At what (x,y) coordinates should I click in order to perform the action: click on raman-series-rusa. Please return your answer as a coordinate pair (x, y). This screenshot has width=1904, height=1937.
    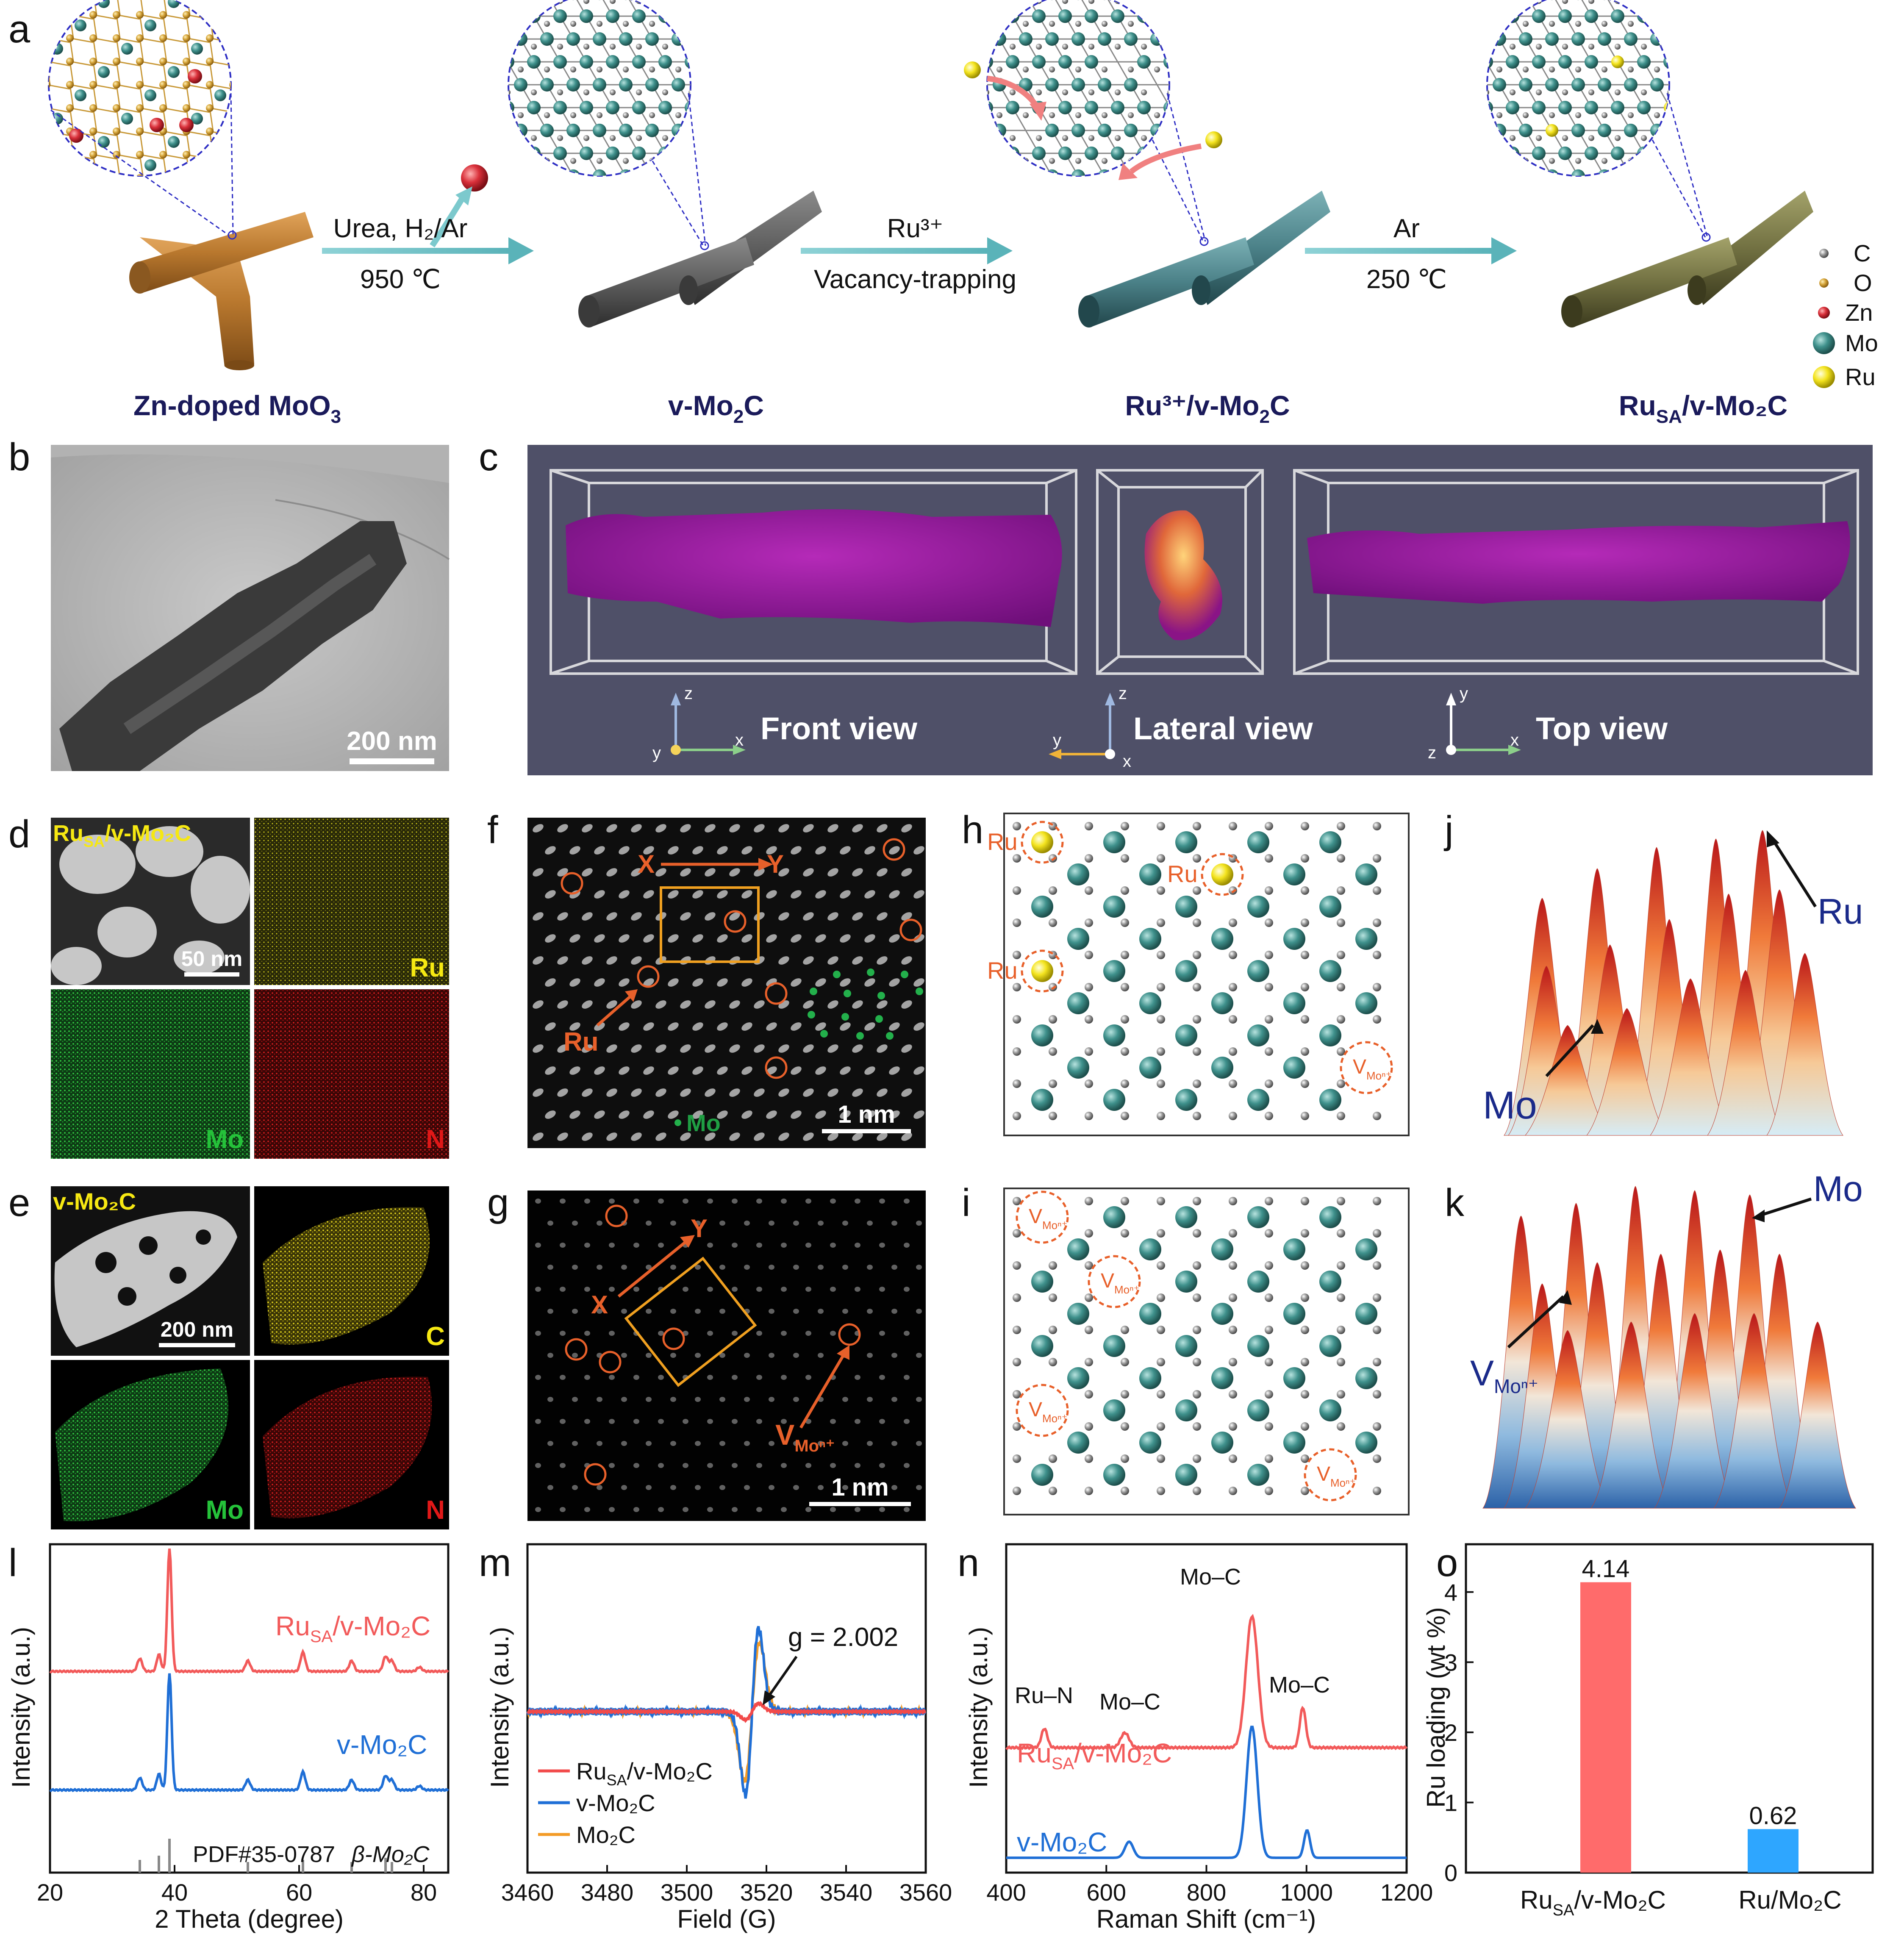
    Looking at the image, I should click on (1206, 1682).